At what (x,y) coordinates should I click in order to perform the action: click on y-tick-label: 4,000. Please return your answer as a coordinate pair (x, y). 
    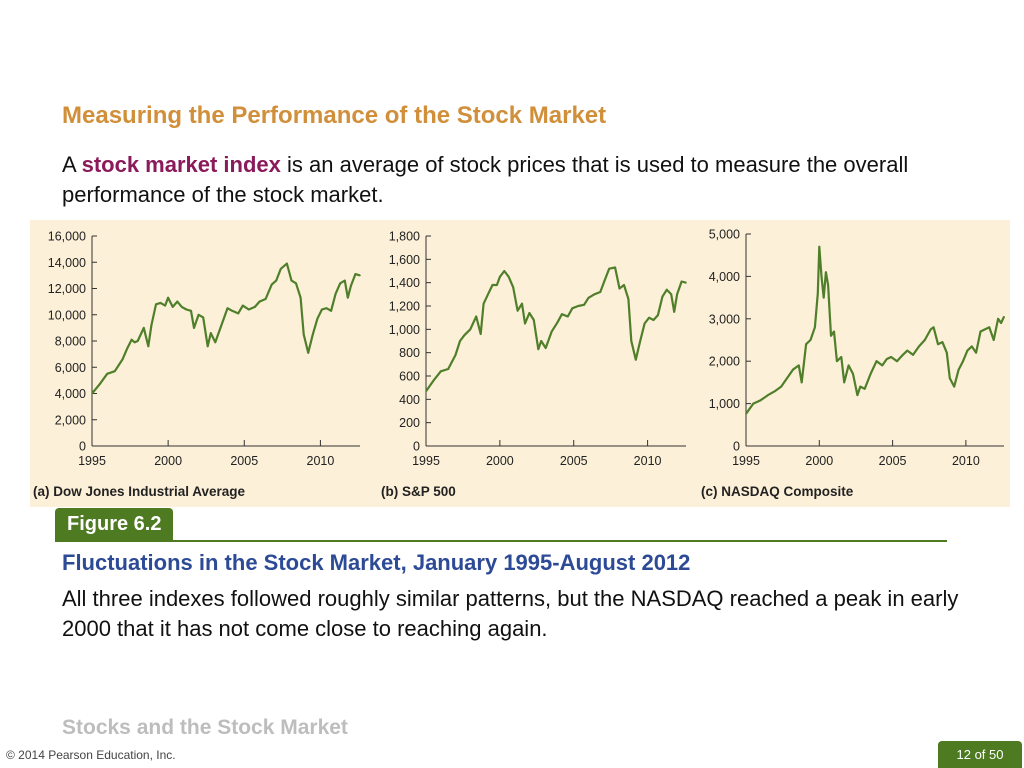
    Looking at the image, I should click on (70, 394).